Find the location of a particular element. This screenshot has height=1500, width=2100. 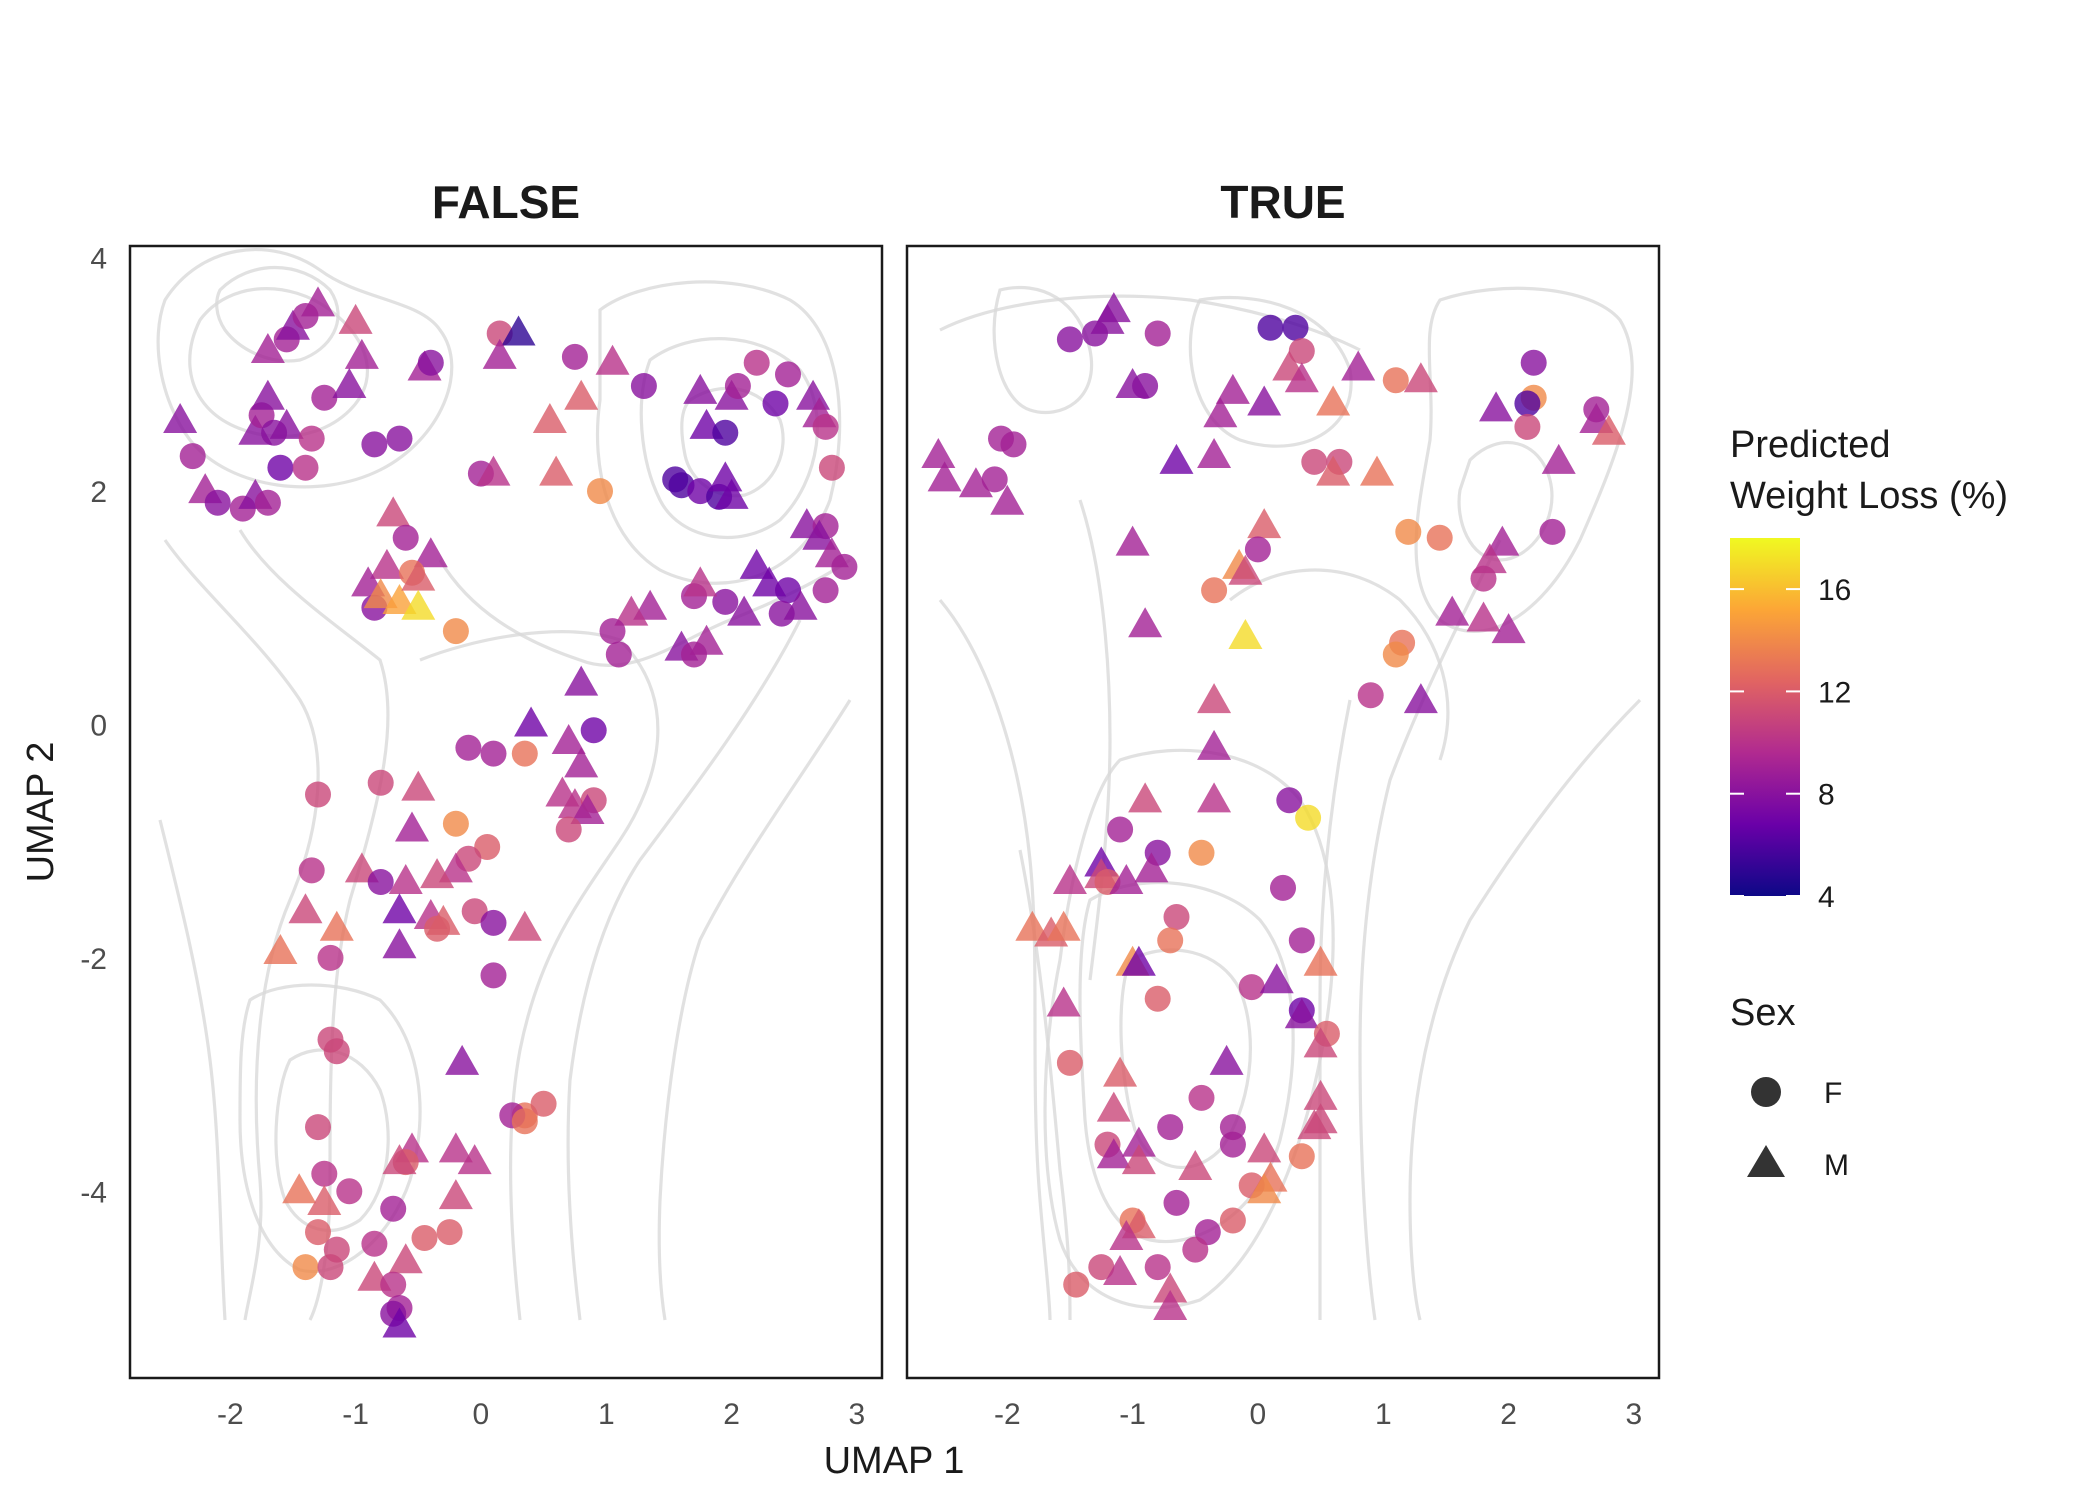

legend-label-f: F is located at coordinates (1833, 1093).